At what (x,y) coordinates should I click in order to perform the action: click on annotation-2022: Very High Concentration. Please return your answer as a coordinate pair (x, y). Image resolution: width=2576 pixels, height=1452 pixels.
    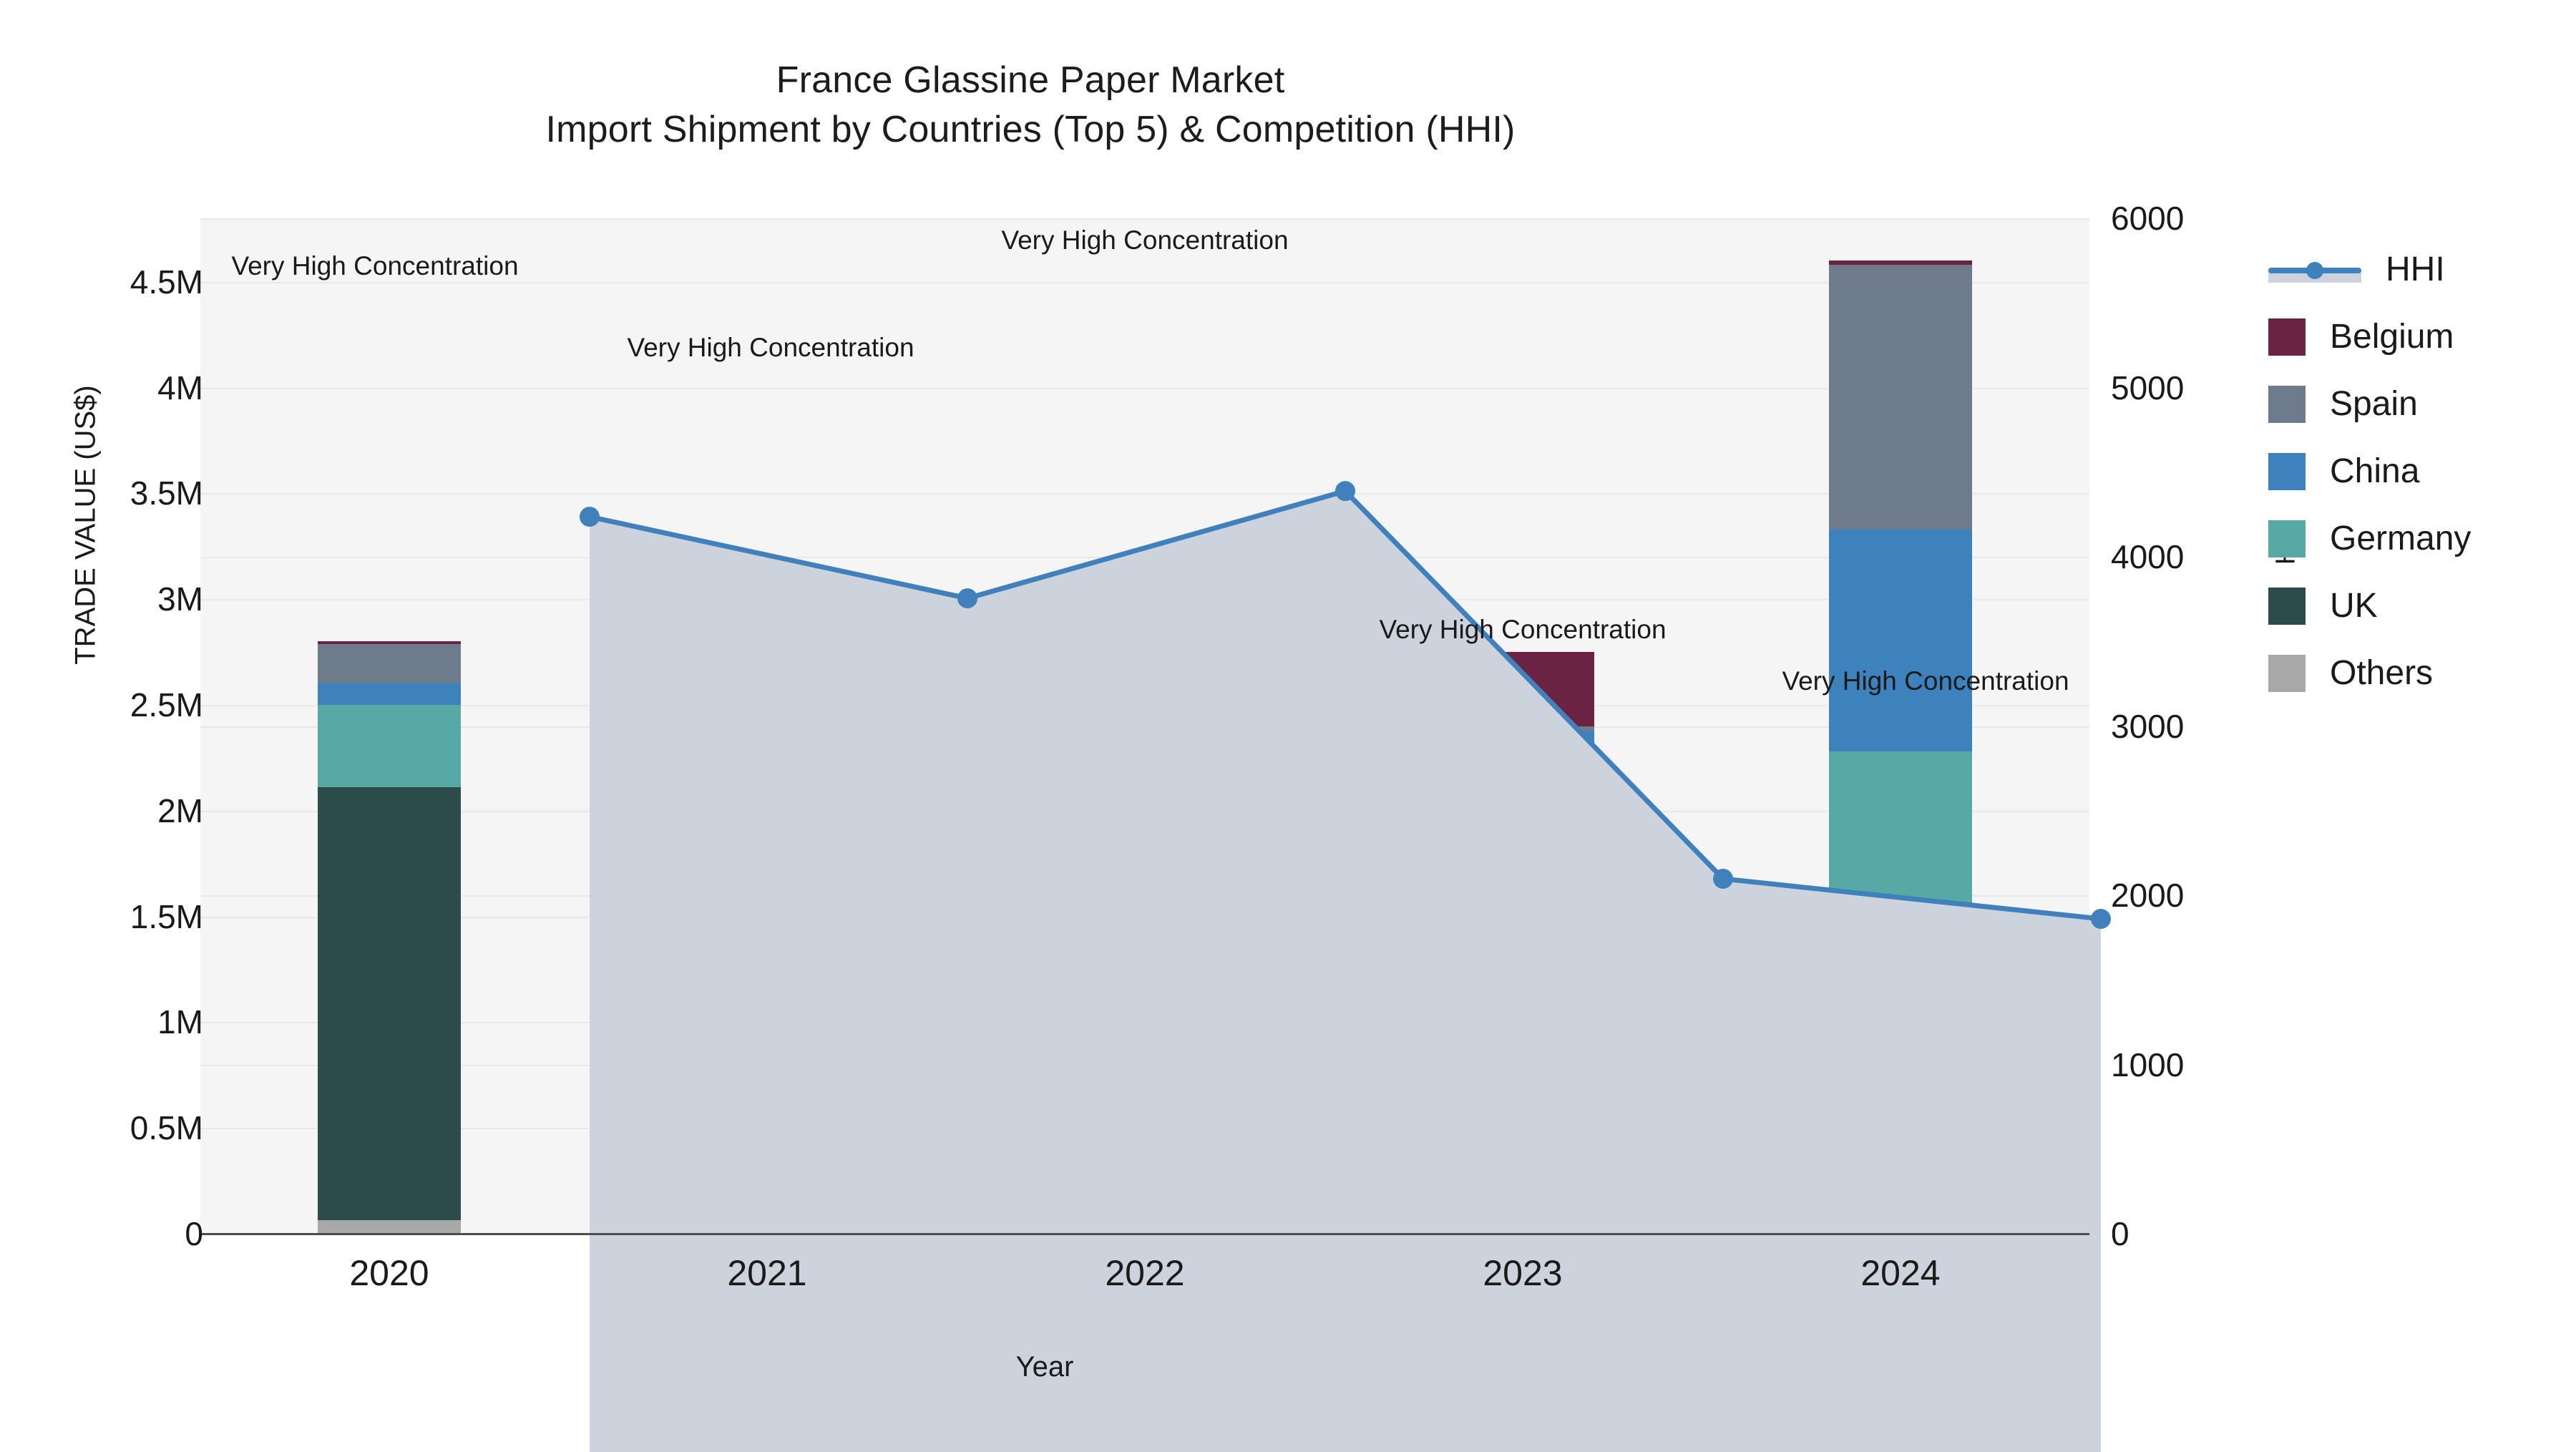
    Looking at the image, I should click on (1145, 240).